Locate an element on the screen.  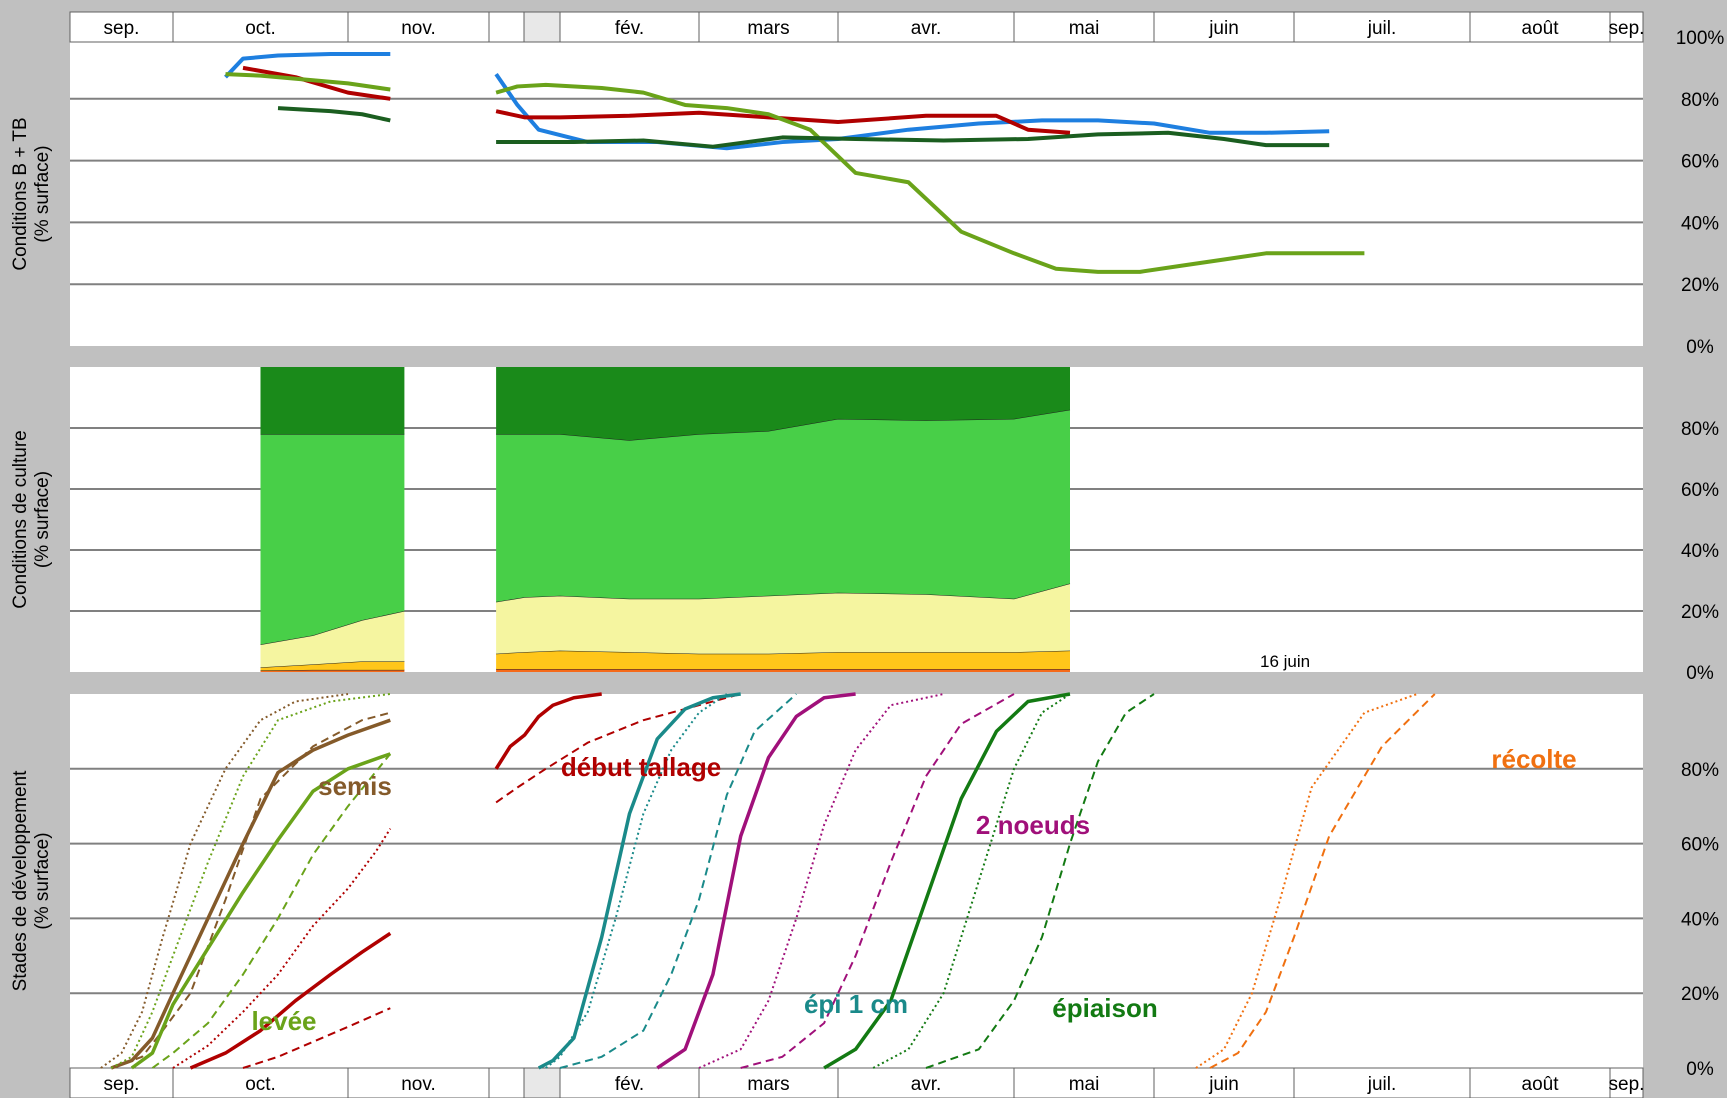
month-top-label: mars is located at coordinates (768, 28).